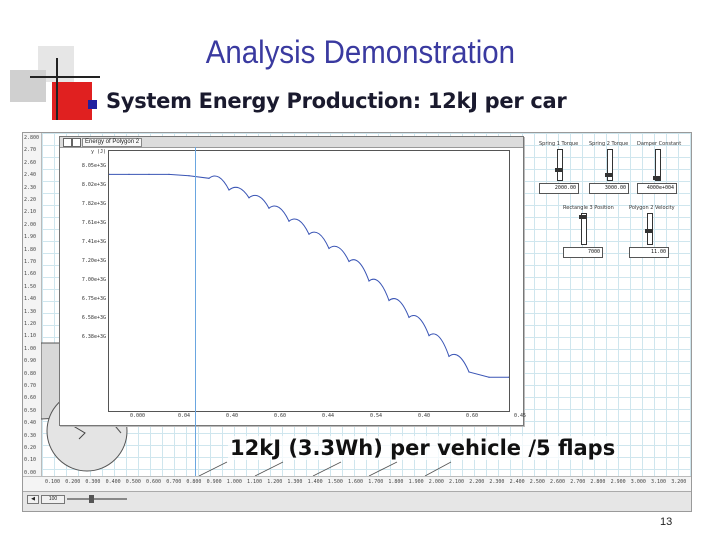 The image size is (720, 540). Describe the element at coordinates (416, 482) in the screenshot. I see `bottom-ruler-label: 1.900` at that location.